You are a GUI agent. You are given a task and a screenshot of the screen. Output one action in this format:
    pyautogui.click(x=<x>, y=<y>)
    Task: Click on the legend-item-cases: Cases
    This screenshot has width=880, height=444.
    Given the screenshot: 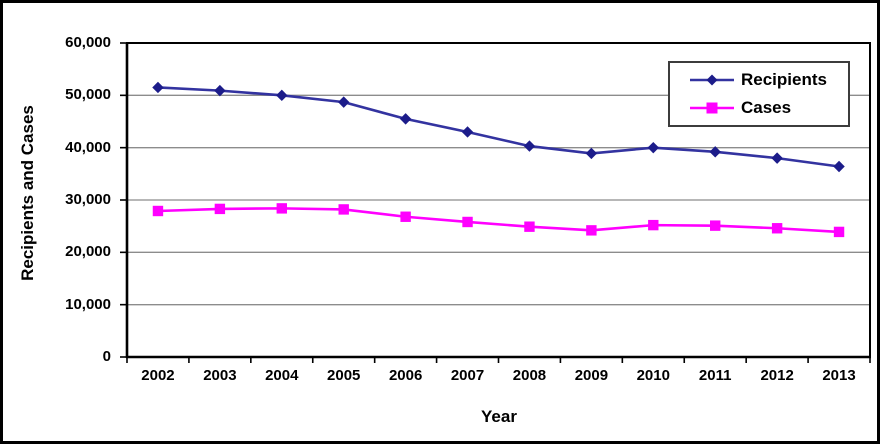 What is the action you would take?
    pyautogui.click(x=769, y=108)
    